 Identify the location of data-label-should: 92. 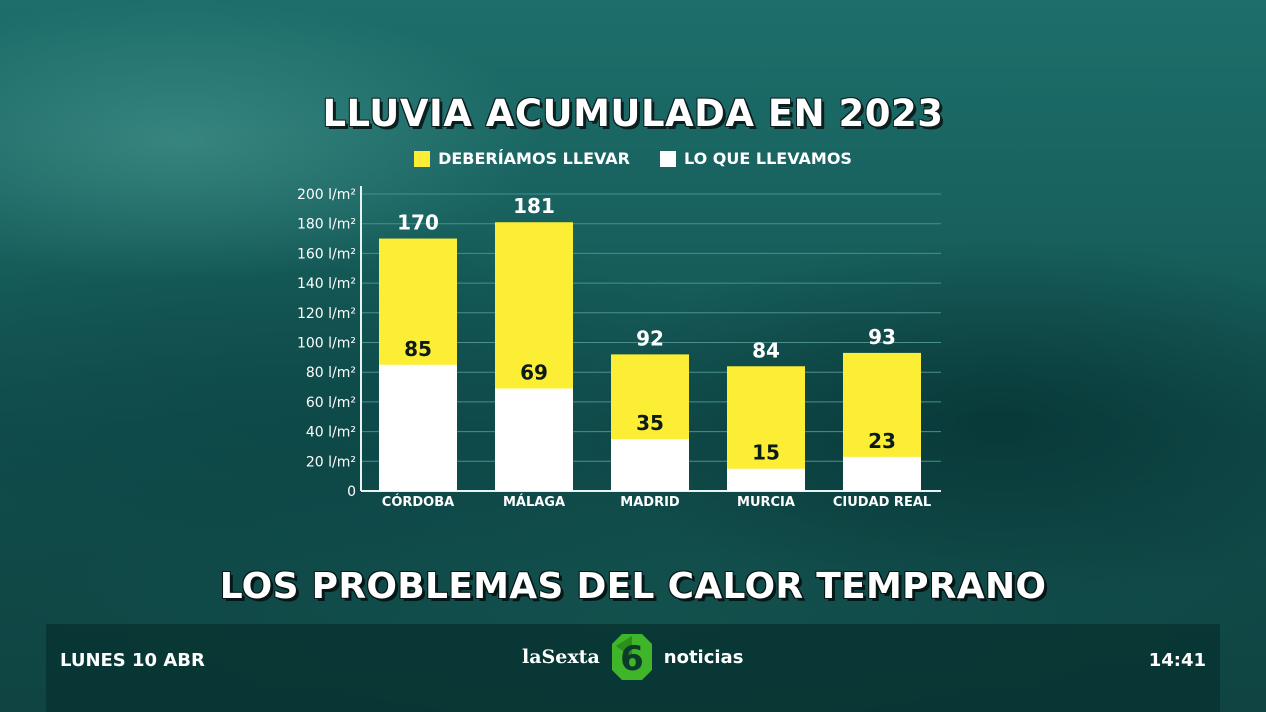
(650, 338).